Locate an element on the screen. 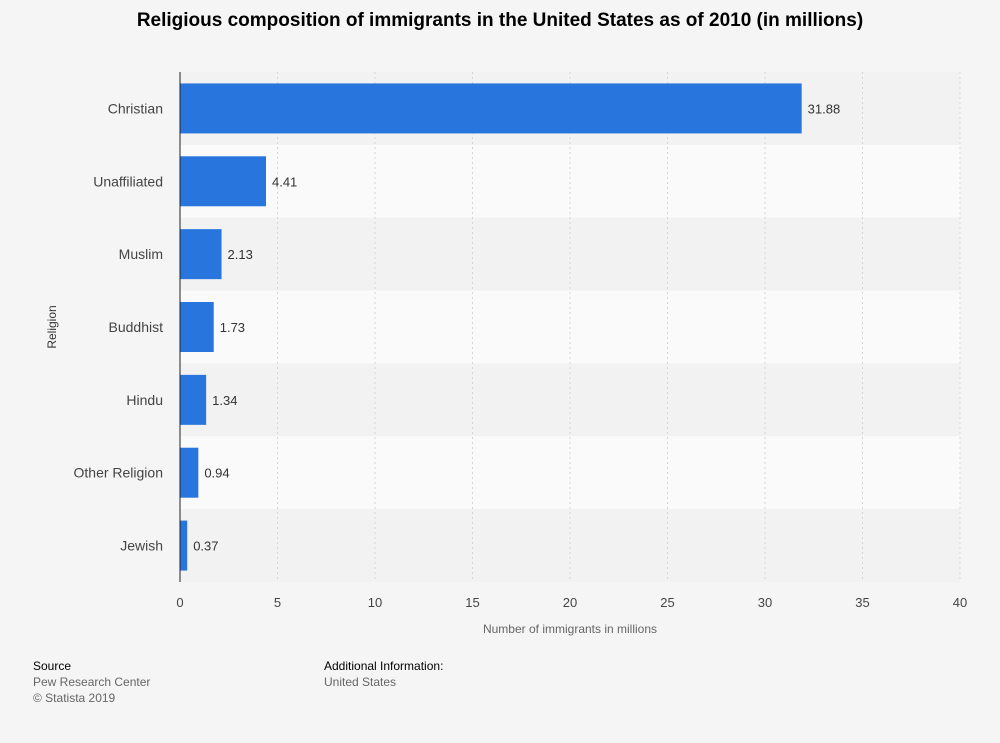 This screenshot has height=743, width=1000. x-tick-label: 15 is located at coordinates (472, 602).